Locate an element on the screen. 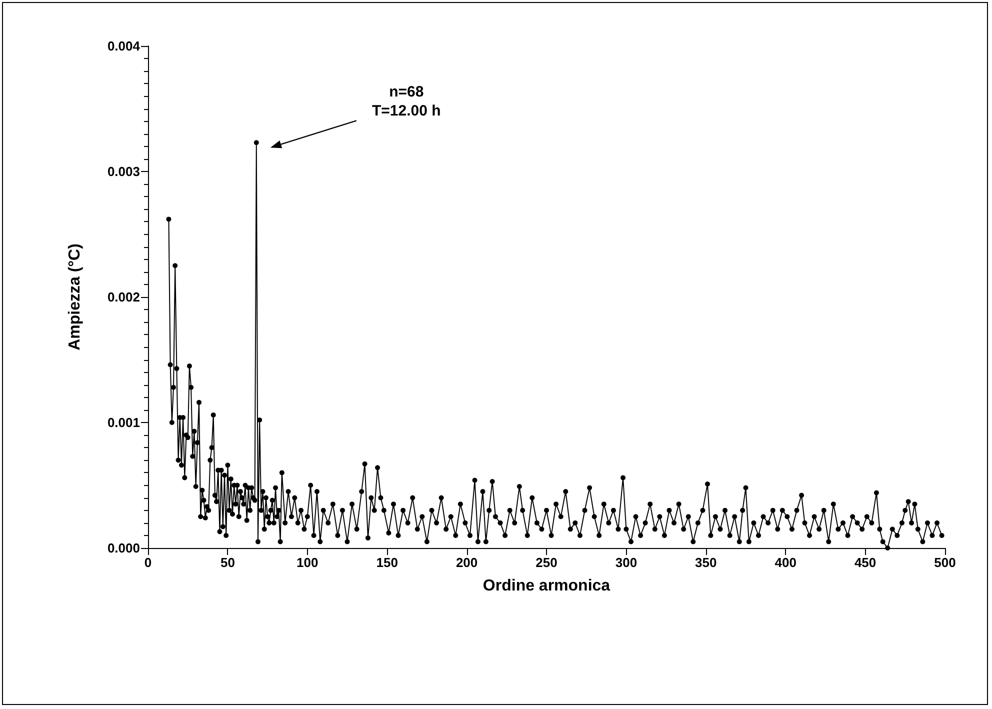  x-tick-label: 400 is located at coordinates (785, 562).